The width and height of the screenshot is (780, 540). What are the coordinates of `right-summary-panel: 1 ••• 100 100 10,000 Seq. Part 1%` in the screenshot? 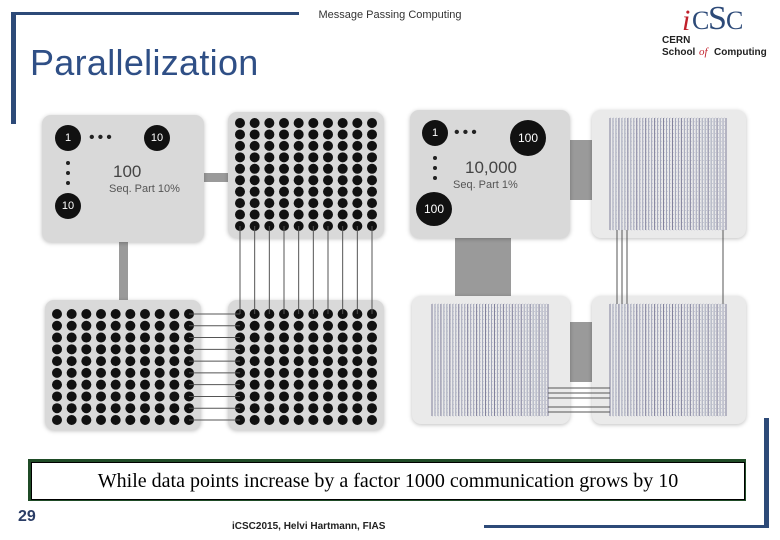 It's located at (490, 174).